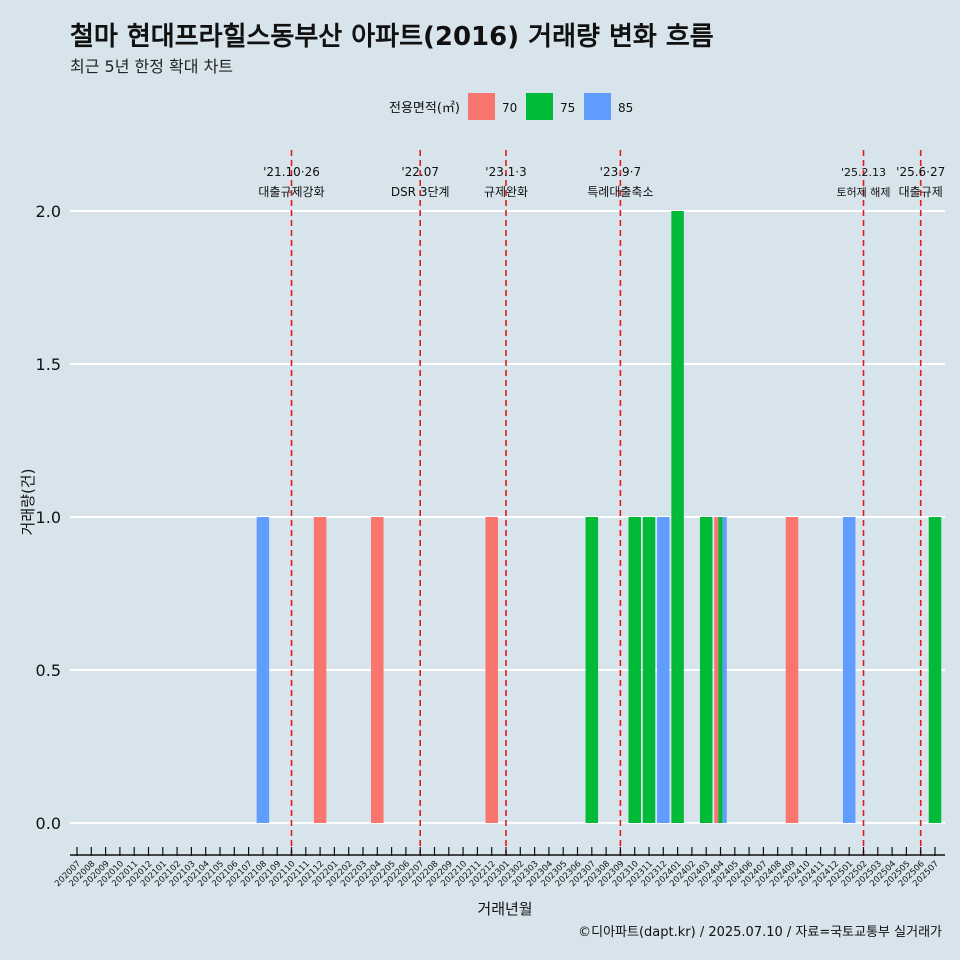 This screenshot has width=960, height=960. What do you see at coordinates (48, 670) in the screenshot?
I see `y-tick-label: 0.5` at bounding box center [48, 670].